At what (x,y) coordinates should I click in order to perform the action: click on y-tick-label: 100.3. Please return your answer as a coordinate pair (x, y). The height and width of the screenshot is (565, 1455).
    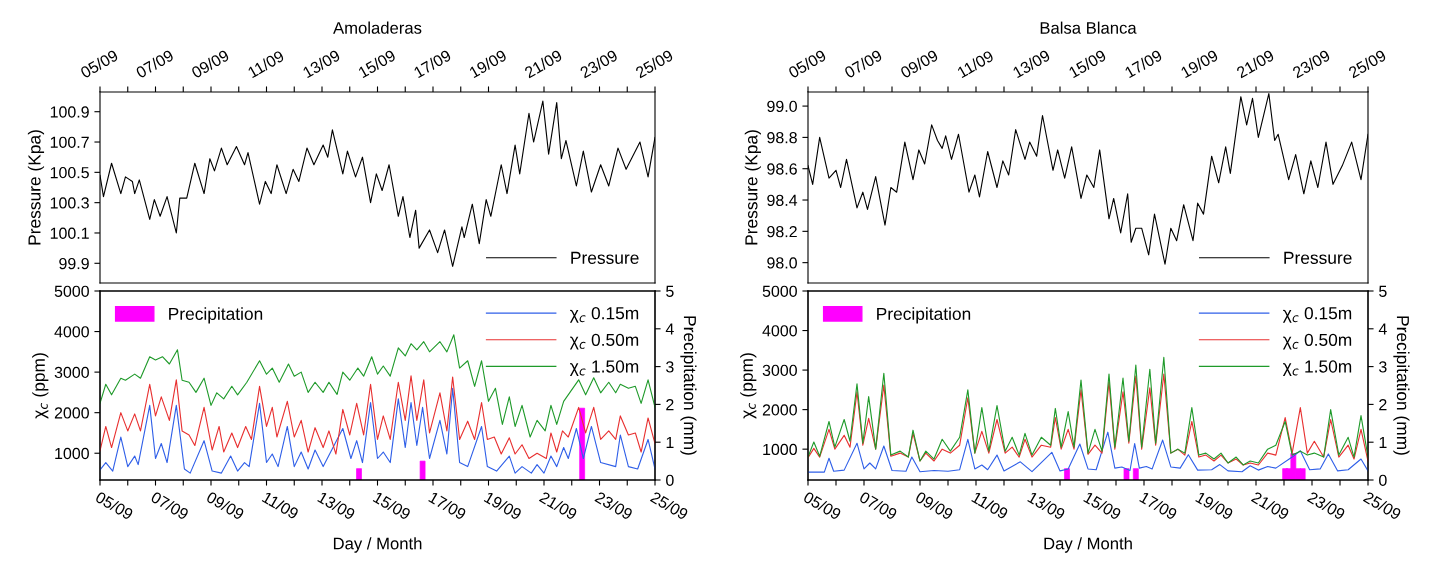
    Looking at the image, I should click on (69, 203).